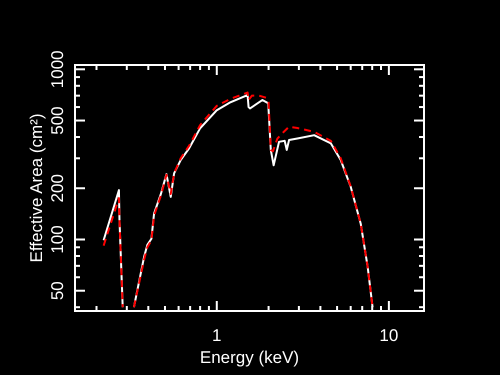 The height and width of the screenshot is (375, 500). I want to click on y-tick-label: 100, so click(57, 239).